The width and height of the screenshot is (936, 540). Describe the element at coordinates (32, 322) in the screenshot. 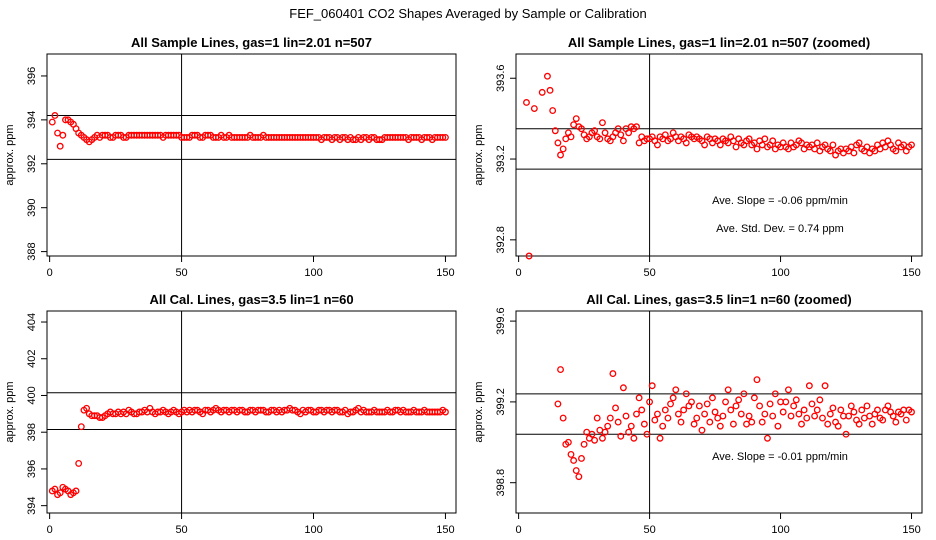

I see `y-tick-label: 404` at that location.